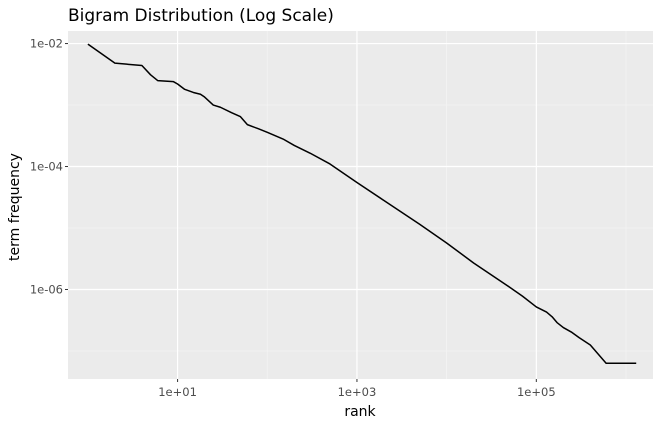 This screenshot has width=659, height=426. What do you see at coordinates (201, 16) in the screenshot?
I see `chart-title: Bigram Distribution (Log Scale)` at bounding box center [201, 16].